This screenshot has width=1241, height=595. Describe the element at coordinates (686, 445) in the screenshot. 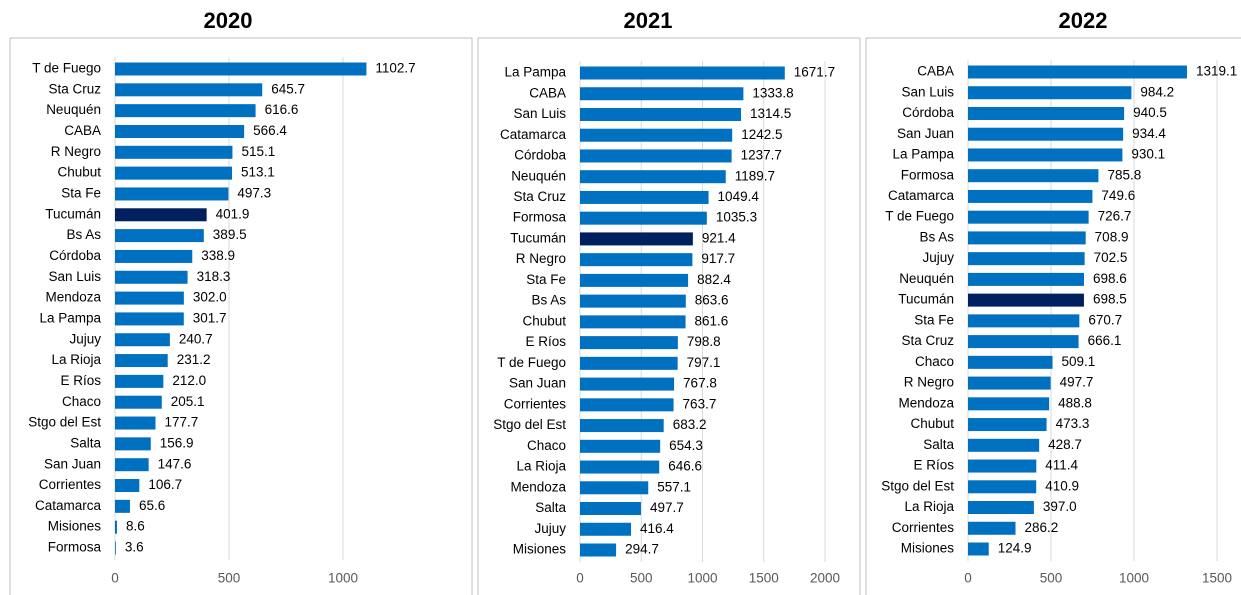

I see `value-label: 654.3` at that location.